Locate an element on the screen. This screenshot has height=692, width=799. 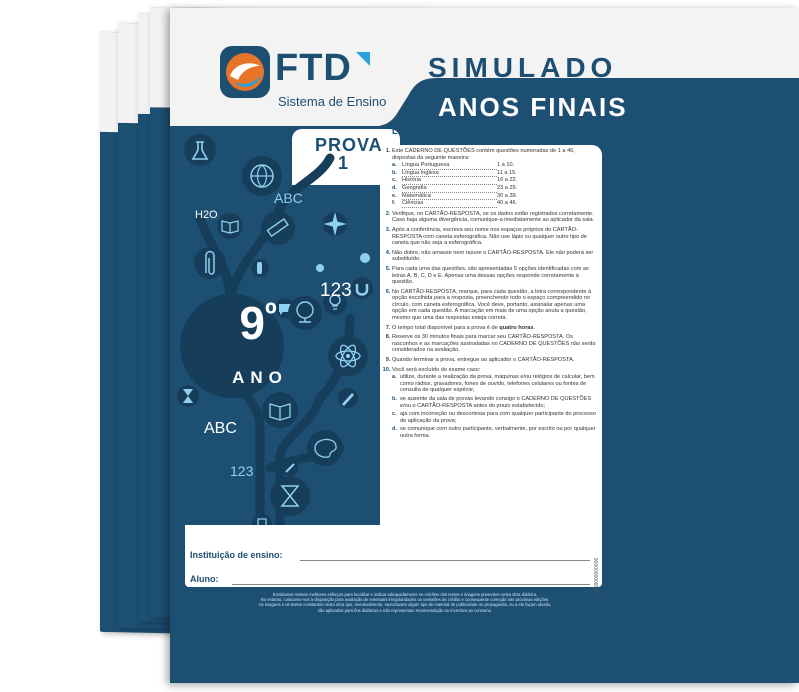
title-simulado: SIMULADO is located at coordinates (523, 67).